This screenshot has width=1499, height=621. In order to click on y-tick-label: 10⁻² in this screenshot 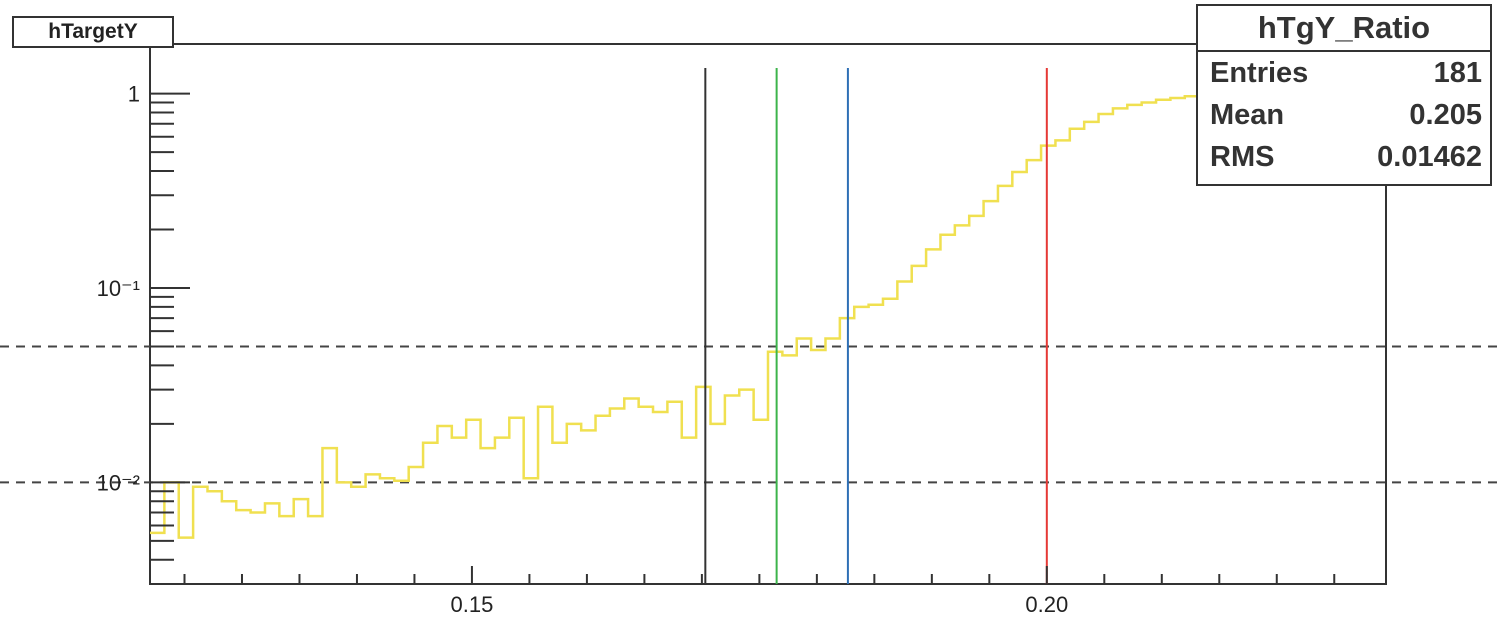, I will do `click(118, 482)`.